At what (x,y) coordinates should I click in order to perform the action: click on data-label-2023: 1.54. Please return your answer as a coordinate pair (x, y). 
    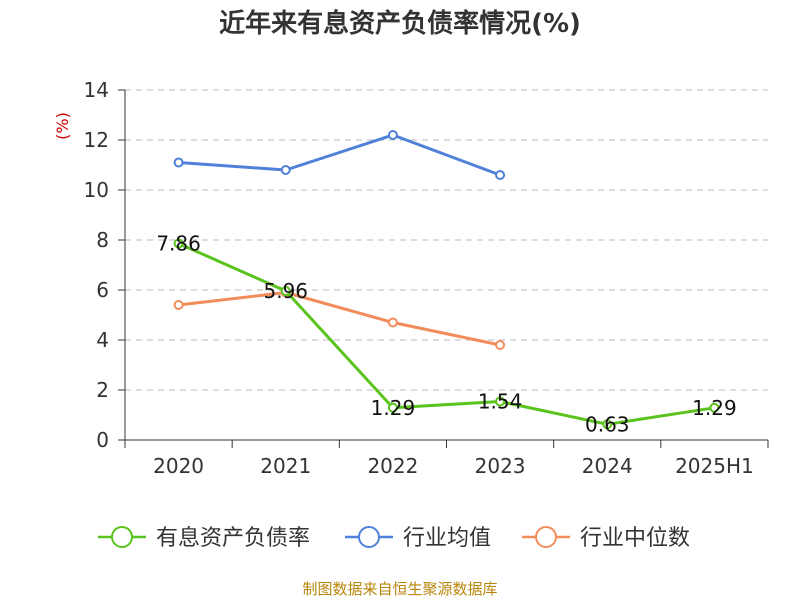
    Looking at the image, I should click on (500, 402).